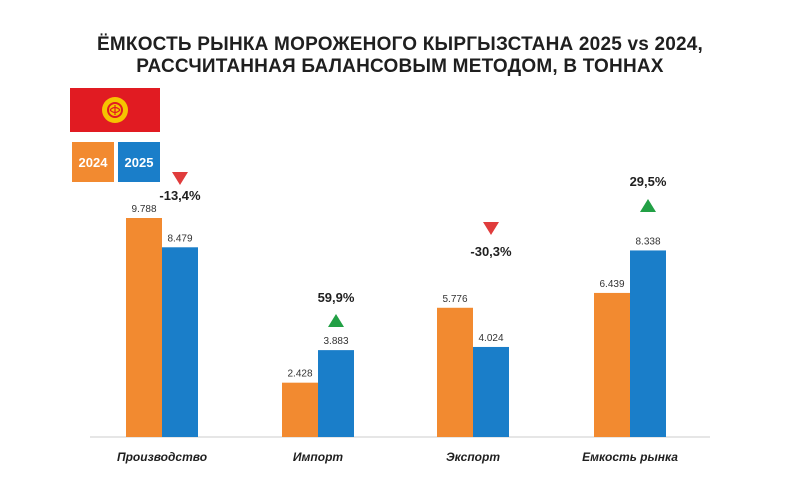  What do you see at coordinates (318, 457) in the screenshot?
I see `category-label-1: Импорт` at bounding box center [318, 457].